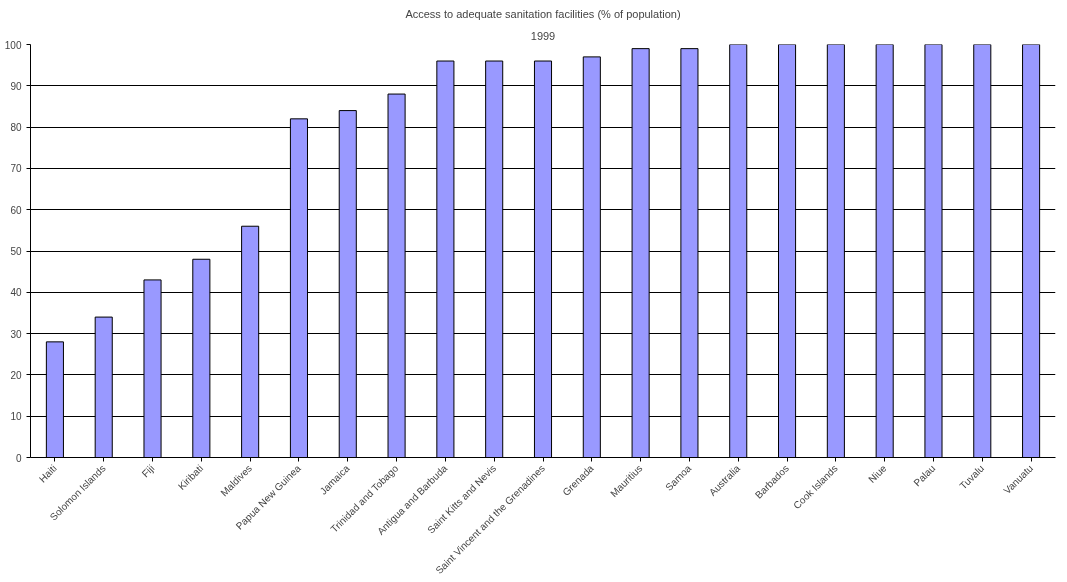 The image size is (1067, 582). I want to click on y-tick-label: 60, so click(16, 210).